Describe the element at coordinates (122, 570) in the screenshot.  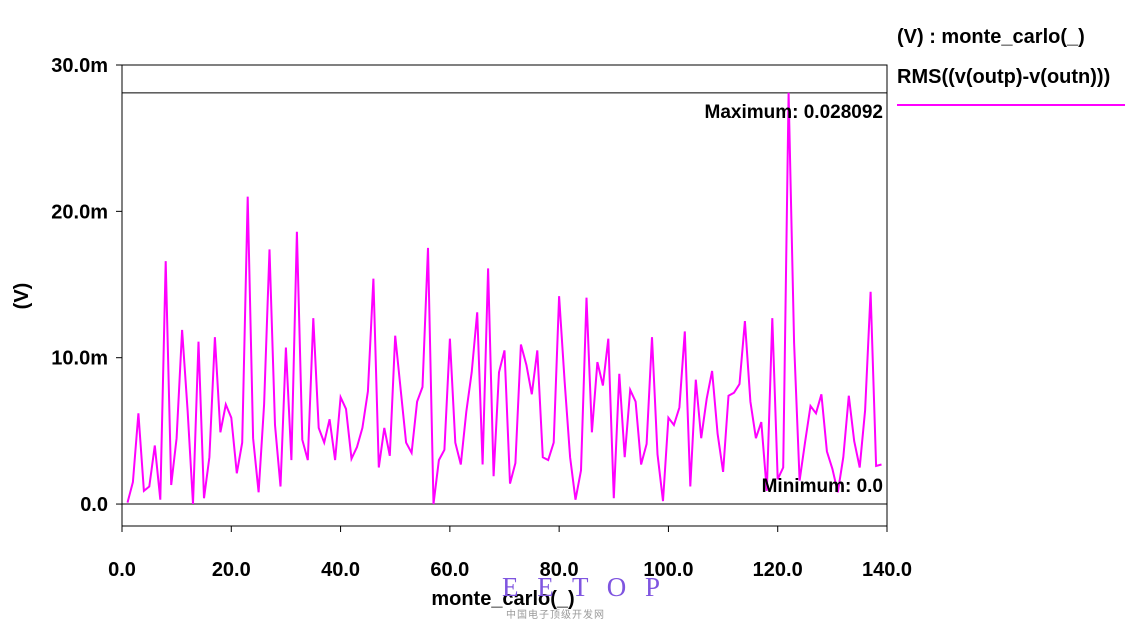
I see `x-tick-label: 0.0` at that location.